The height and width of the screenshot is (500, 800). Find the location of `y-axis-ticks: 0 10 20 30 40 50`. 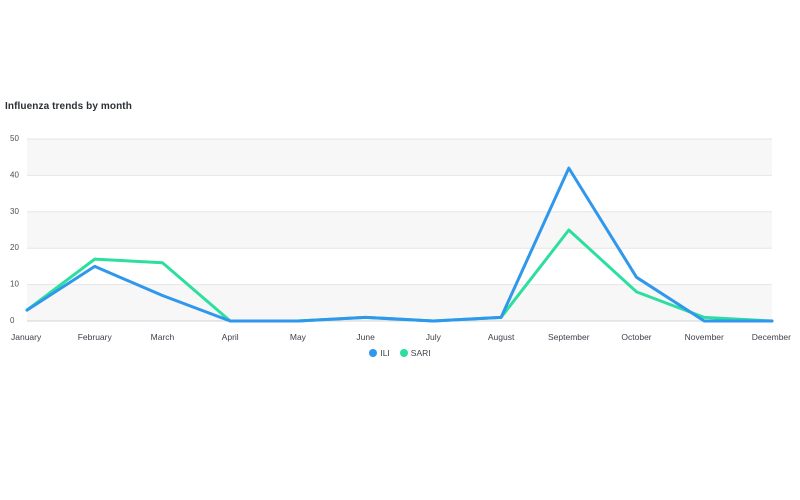

y-axis-ticks: 0 10 20 30 40 50 is located at coordinates (14, 229).